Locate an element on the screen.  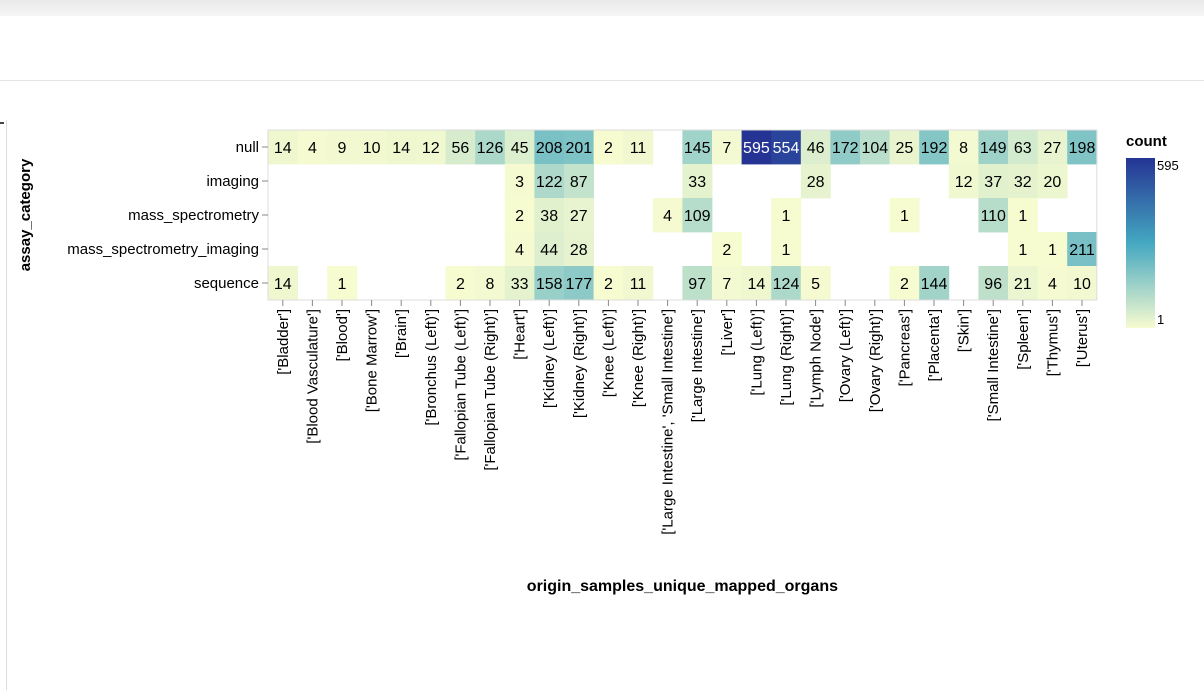
cell-value-label: 56 is located at coordinates (461, 148).